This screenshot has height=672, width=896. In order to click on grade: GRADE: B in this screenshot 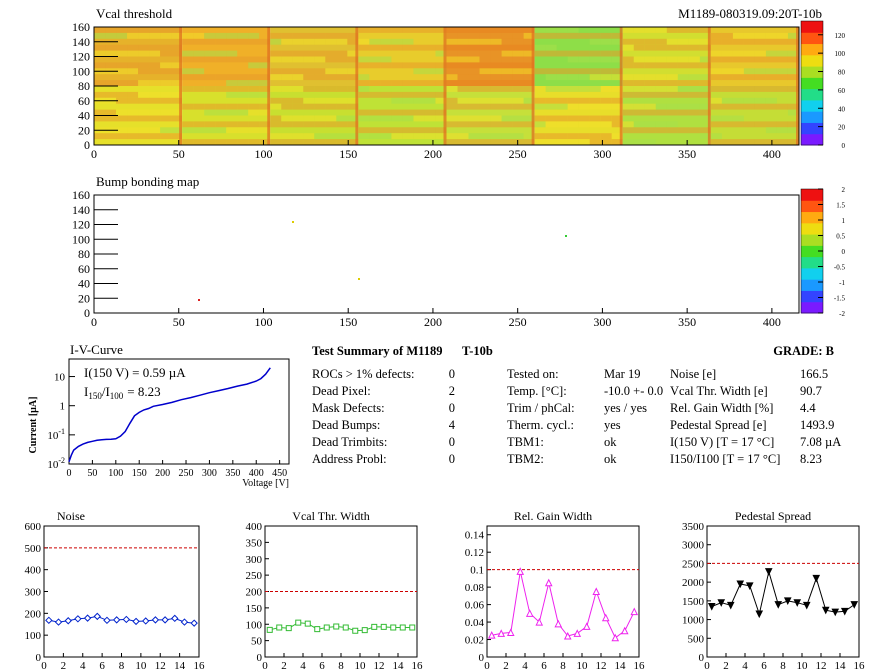, I will do `click(803, 351)`.